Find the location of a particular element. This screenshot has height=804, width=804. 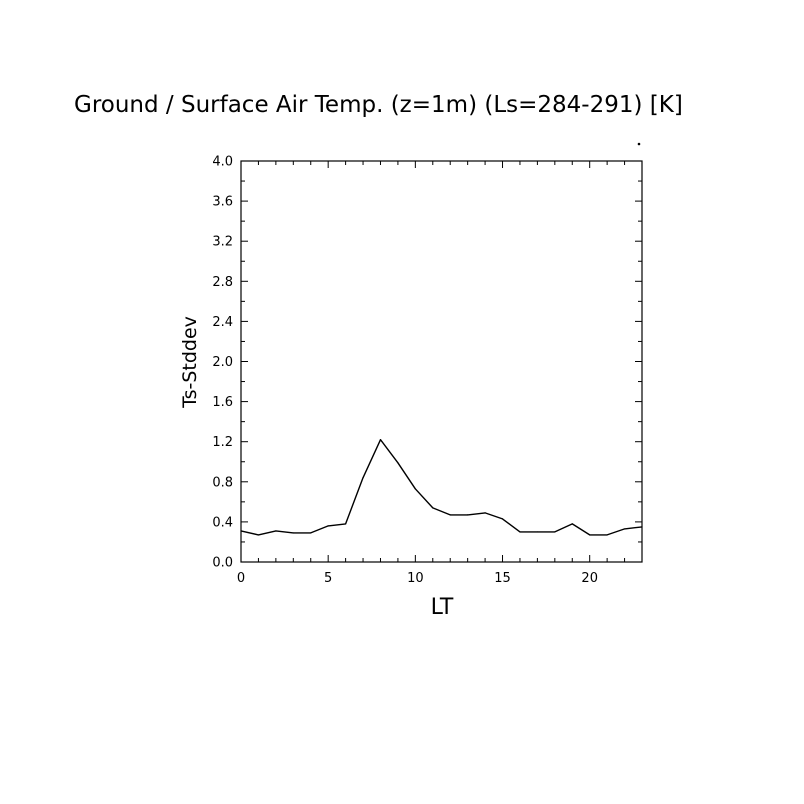

y-tick-label: 0.0 is located at coordinates (222, 563).